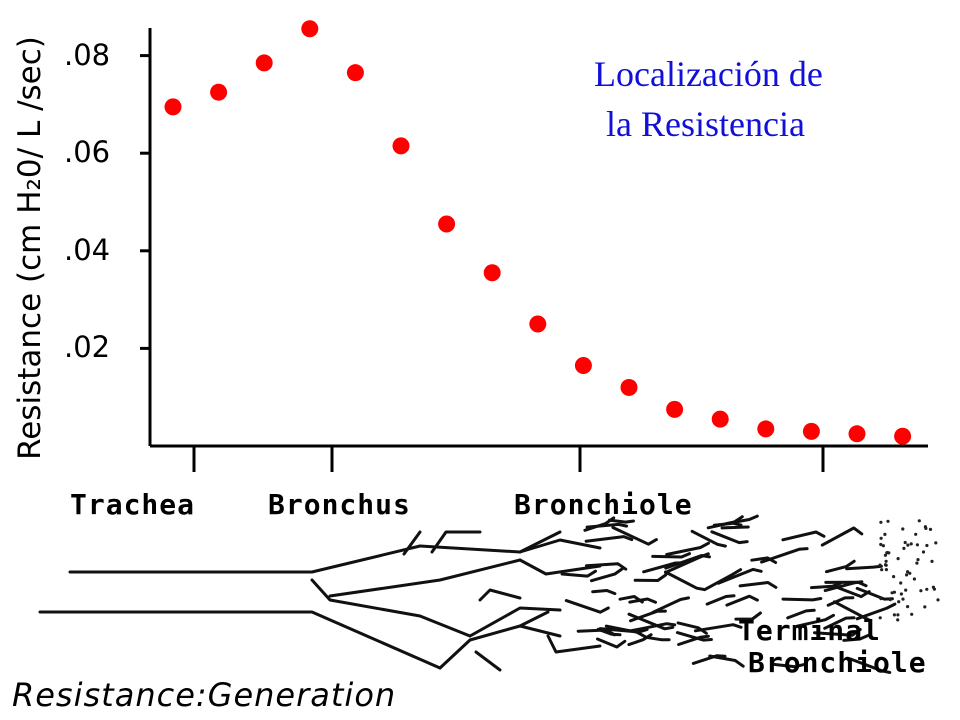  What do you see at coordinates (708, 74) in the screenshot?
I see `chart-title-line-1: Localización de` at bounding box center [708, 74].